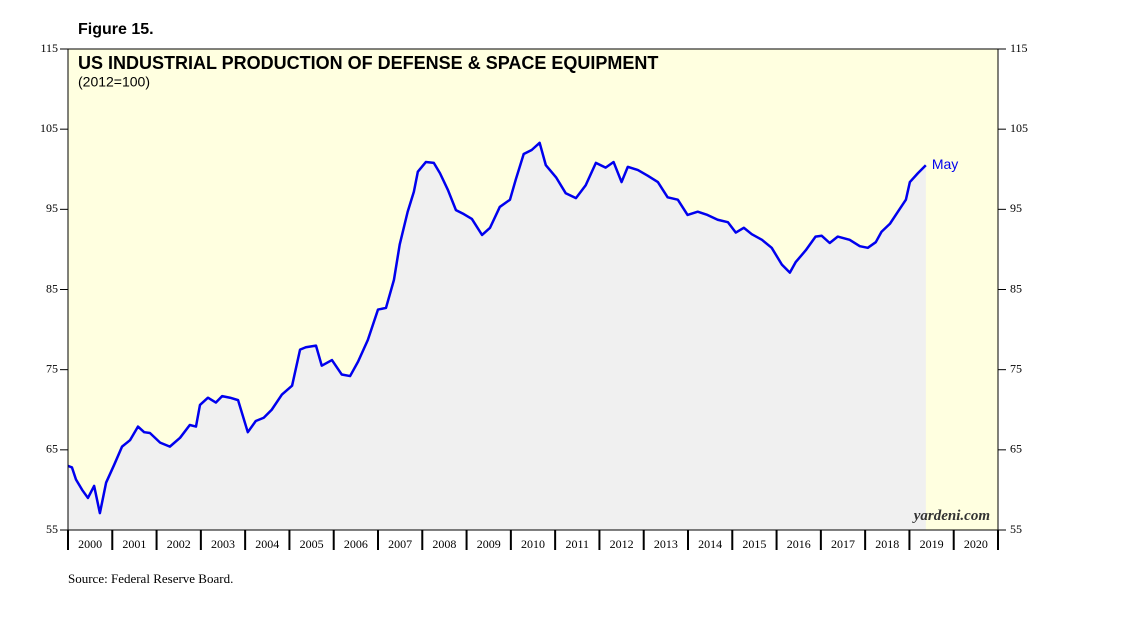 The image size is (1138, 621). I want to click on x-tick-label: 2005, so click(312, 544).